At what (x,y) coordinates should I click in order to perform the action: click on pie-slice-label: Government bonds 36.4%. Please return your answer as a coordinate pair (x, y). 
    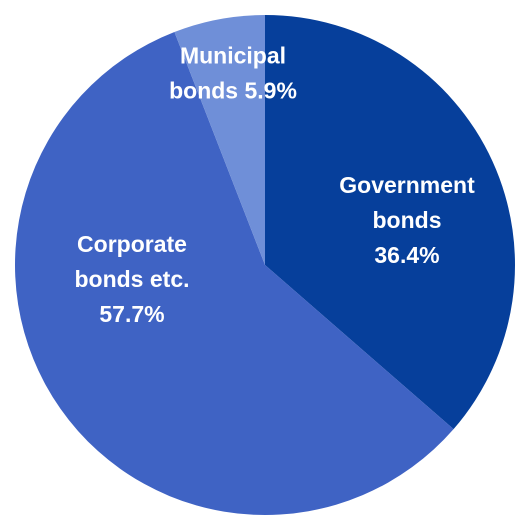
    Looking at the image, I should click on (407, 220).